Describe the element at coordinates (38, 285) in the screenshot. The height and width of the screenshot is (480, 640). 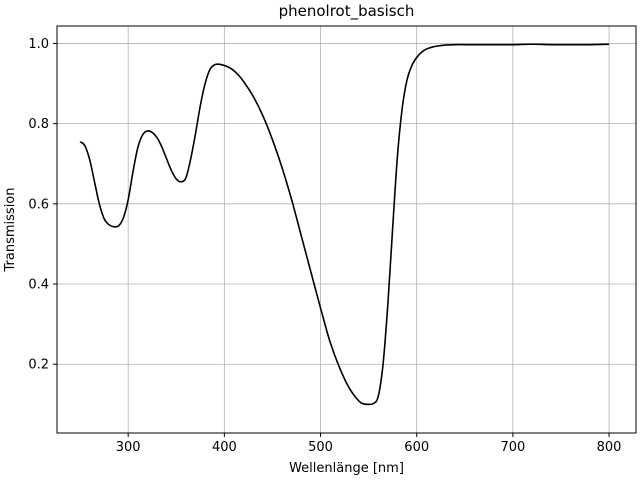
I see `y-tick-label: 0.4` at that location.